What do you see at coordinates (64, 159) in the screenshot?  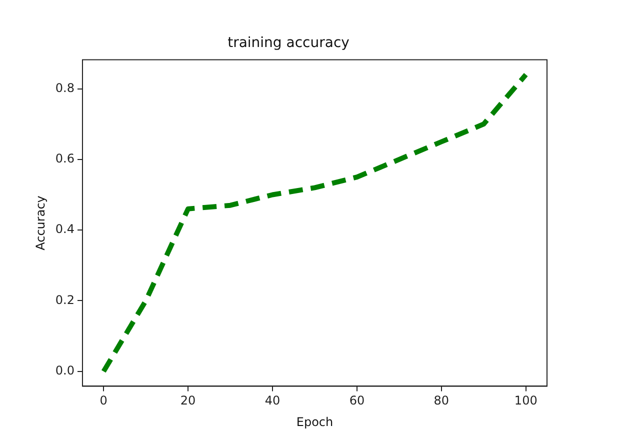 I see `y-tick-label: 0.6` at bounding box center [64, 159].